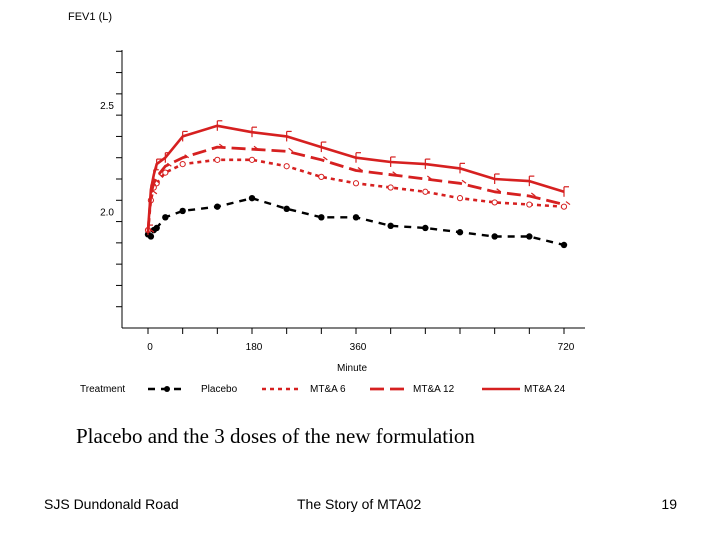 The width and height of the screenshot is (720, 540). Describe the element at coordinates (102, 389) in the screenshot. I see `legend-title: Treatment` at that location.